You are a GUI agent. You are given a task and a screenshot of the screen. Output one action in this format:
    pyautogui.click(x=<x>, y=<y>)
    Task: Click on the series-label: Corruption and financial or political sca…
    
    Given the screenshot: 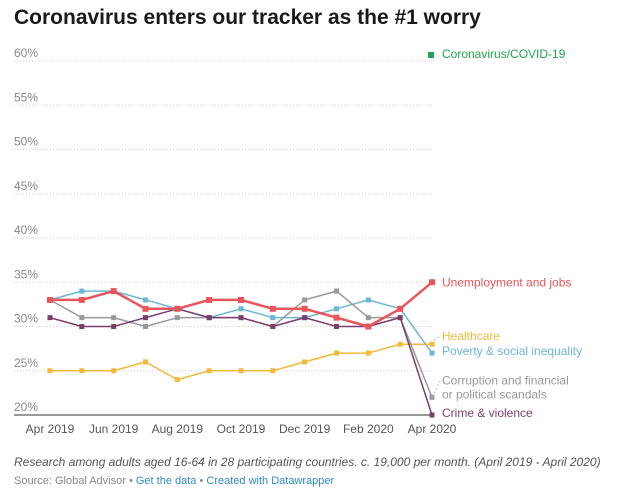 What is the action you would take?
    pyautogui.click(x=505, y=387)
    